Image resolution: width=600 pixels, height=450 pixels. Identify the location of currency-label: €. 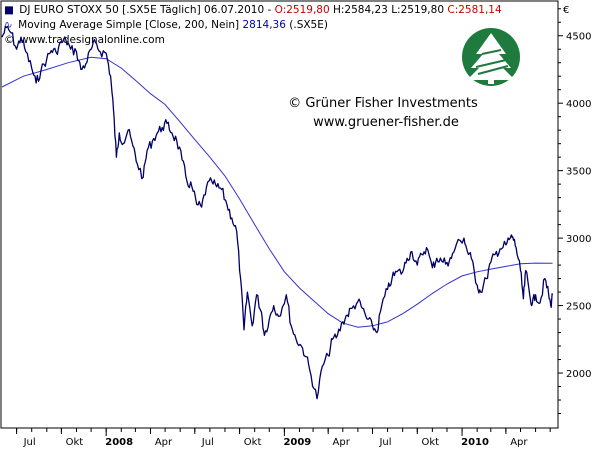
(566, 10).